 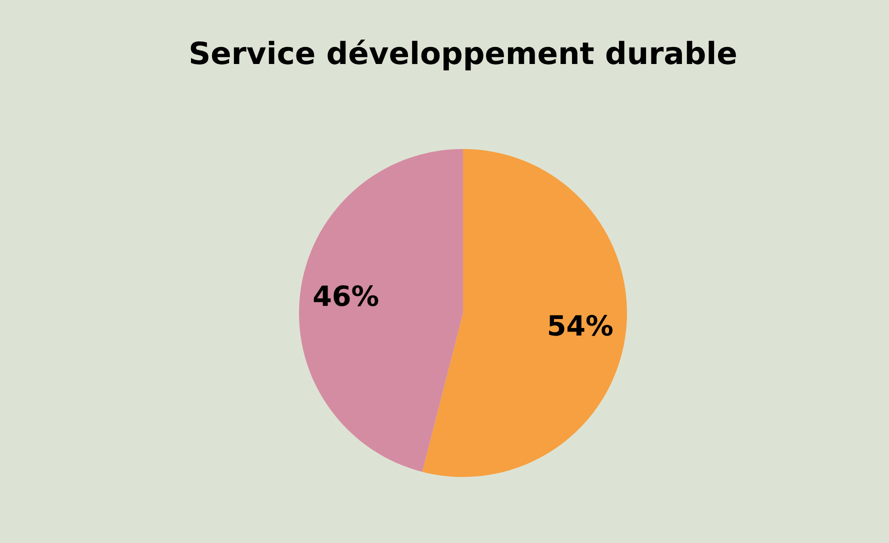 I want to click on chart-title: Service développement durable, so click(x=463, y=55).